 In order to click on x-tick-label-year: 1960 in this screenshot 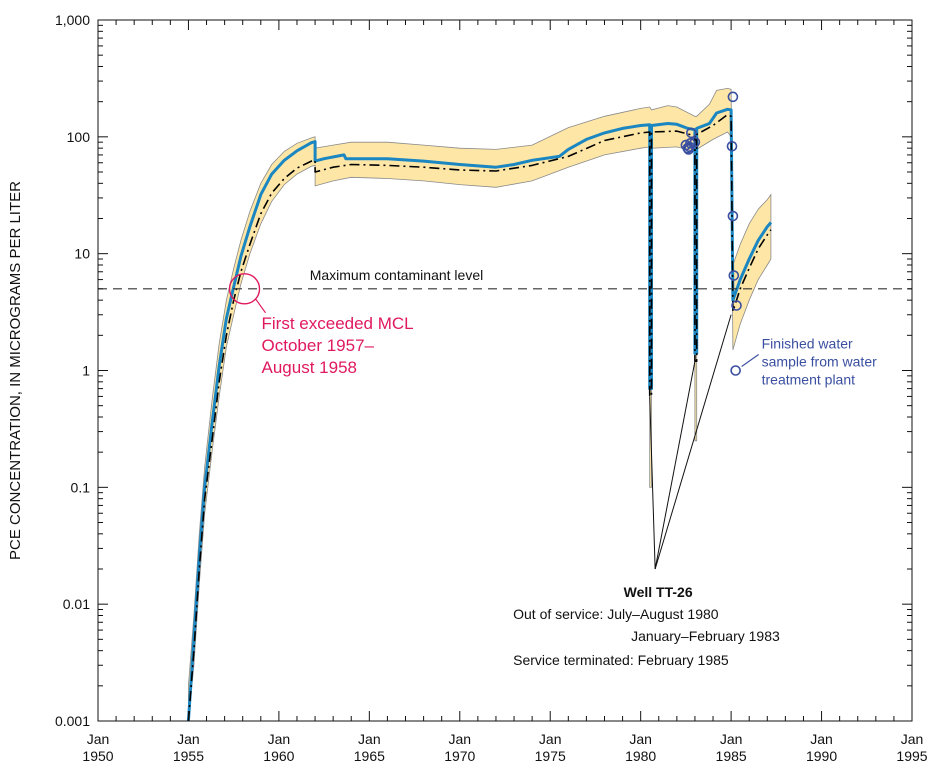, I will do `click(278, 756)`.